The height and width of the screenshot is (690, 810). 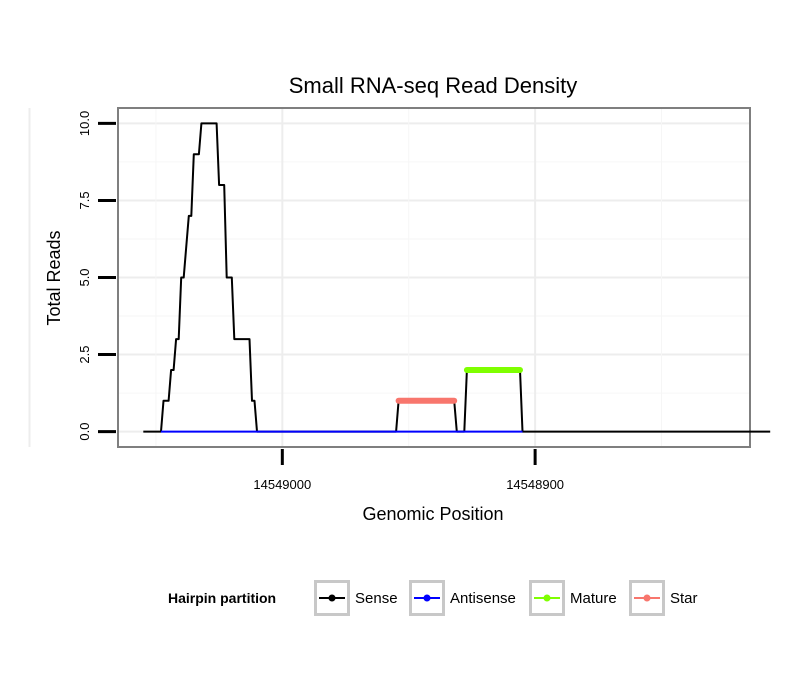 I want to click on legend-label-star: Star, so click(x=684, y=598).